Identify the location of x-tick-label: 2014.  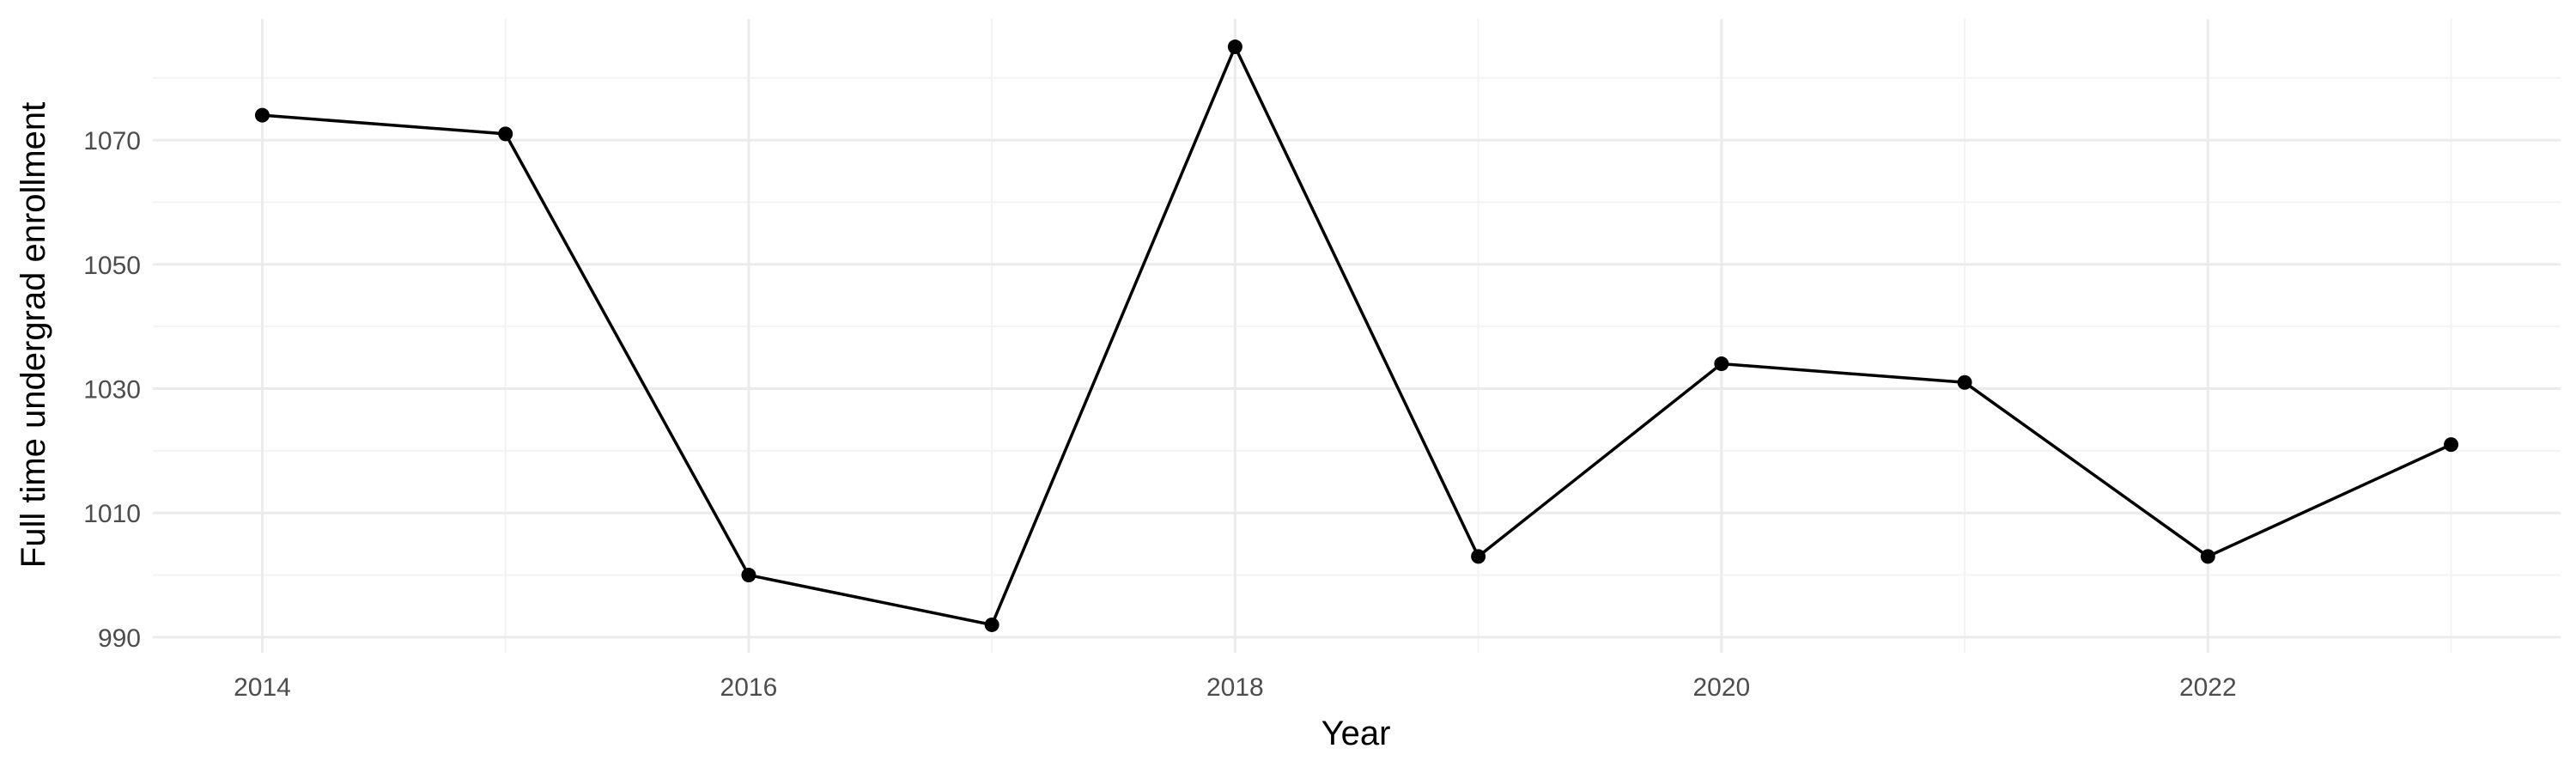
(262, 687).